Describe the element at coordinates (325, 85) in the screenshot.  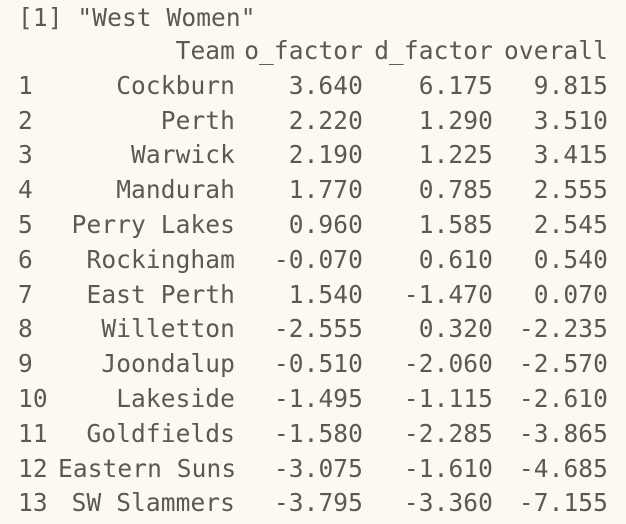
I see `o-factor-value: 3.640` at that location.